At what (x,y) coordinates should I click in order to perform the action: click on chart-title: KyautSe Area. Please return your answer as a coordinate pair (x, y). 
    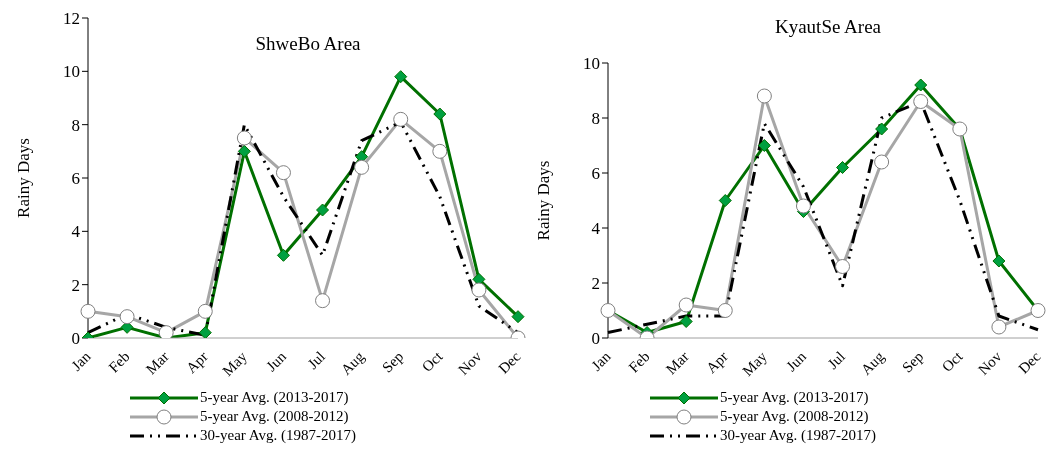
    Looking at the image, I should click on (828, 27).